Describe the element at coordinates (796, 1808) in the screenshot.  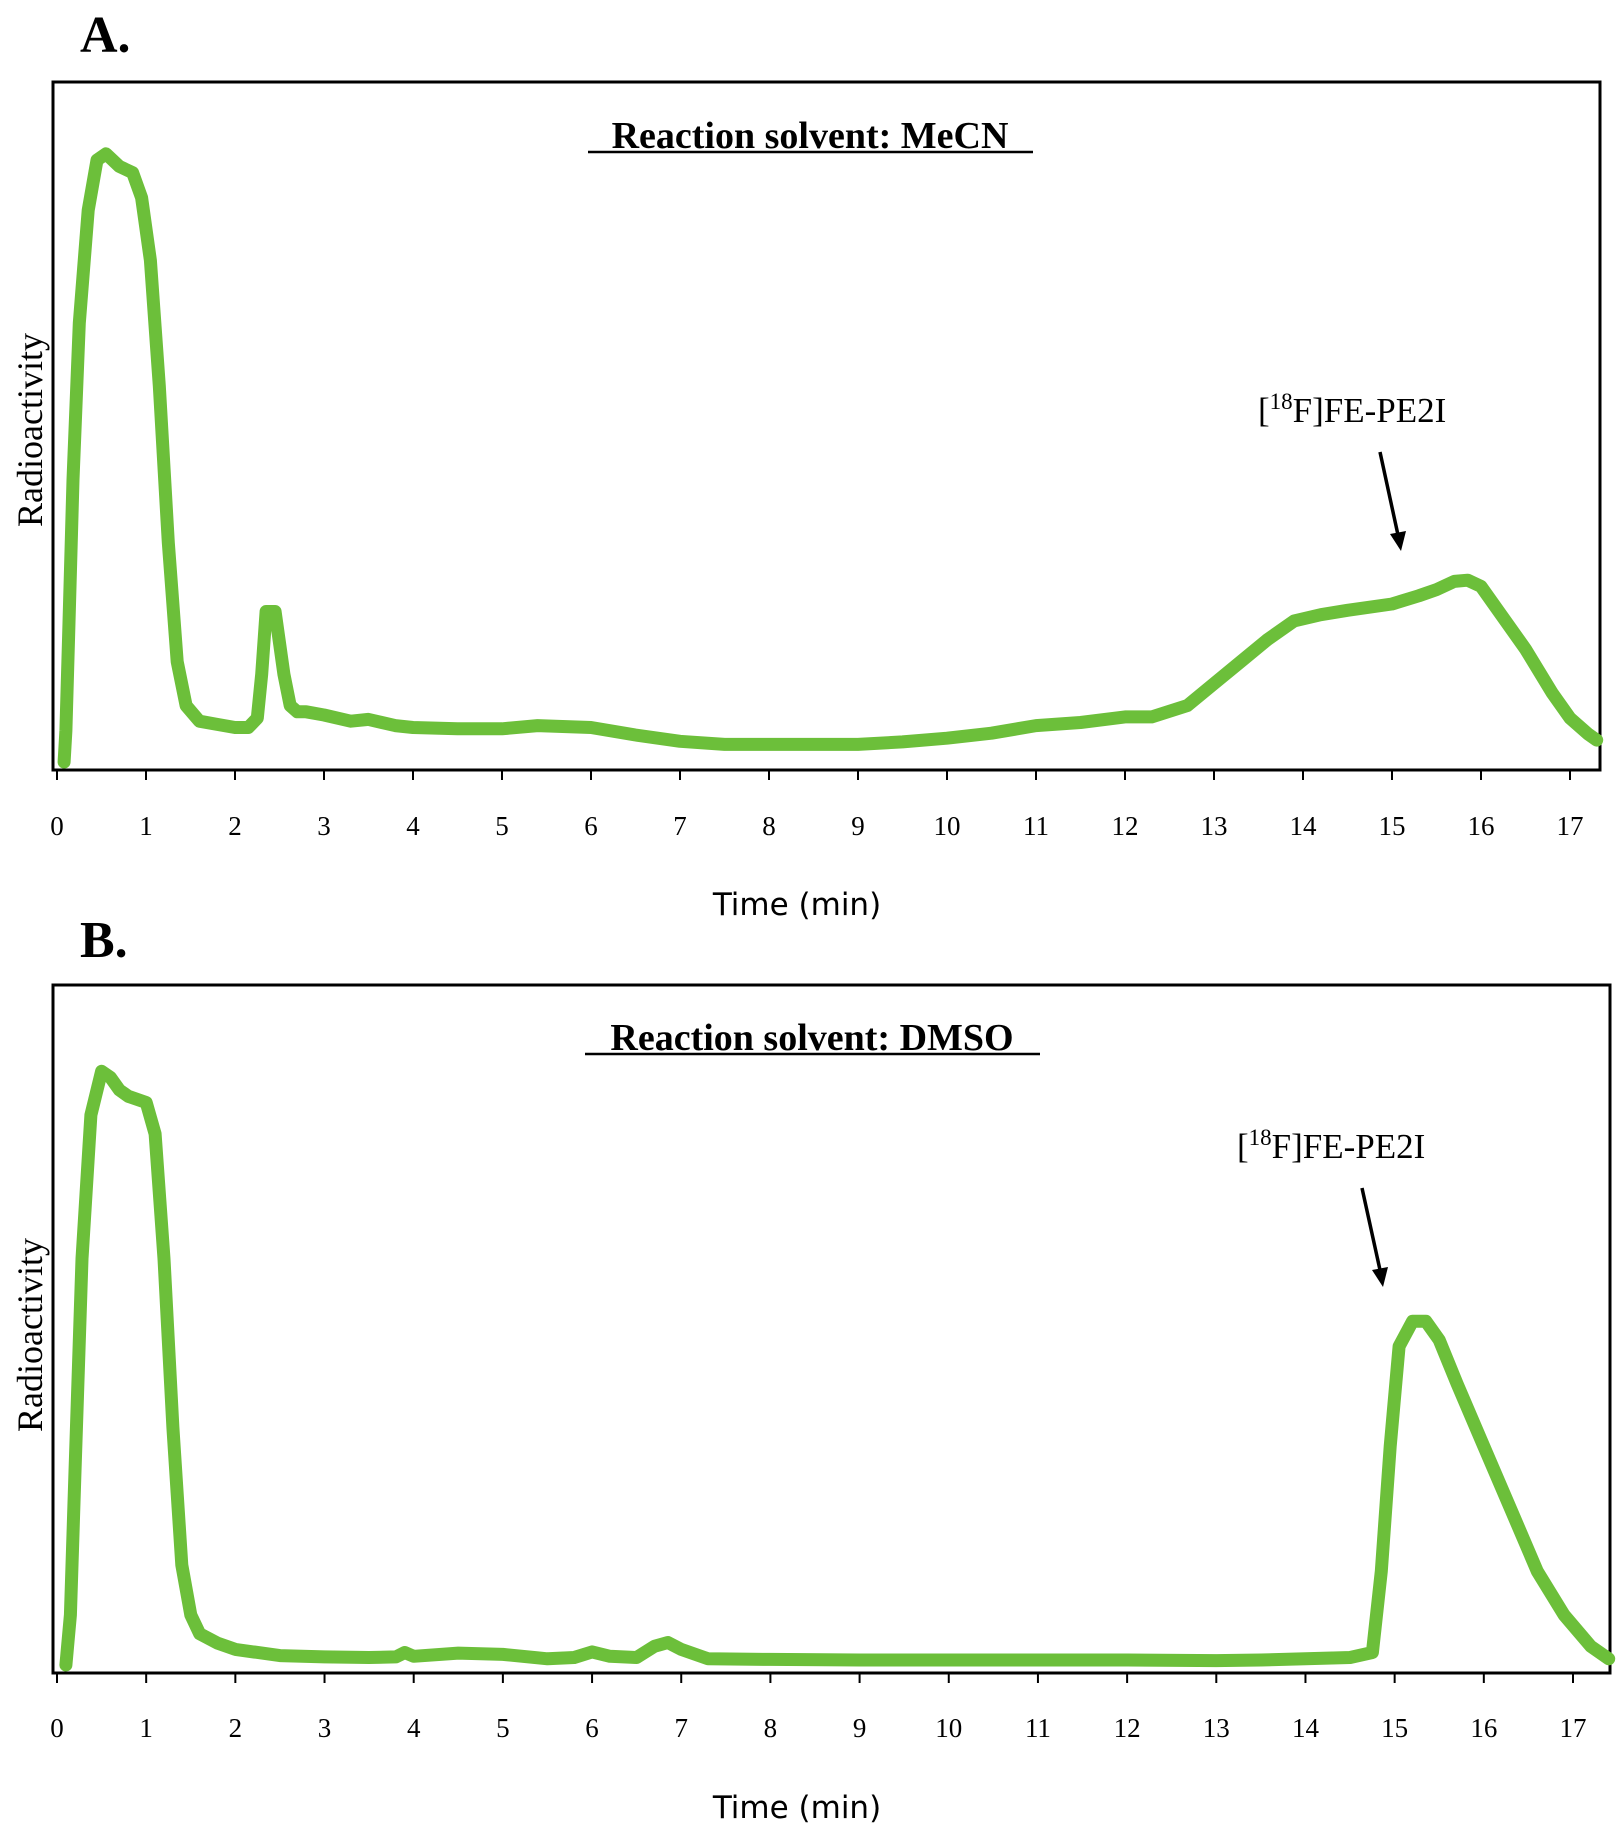
I see `panel-b-x-axis-label: Time (min)` at that location.